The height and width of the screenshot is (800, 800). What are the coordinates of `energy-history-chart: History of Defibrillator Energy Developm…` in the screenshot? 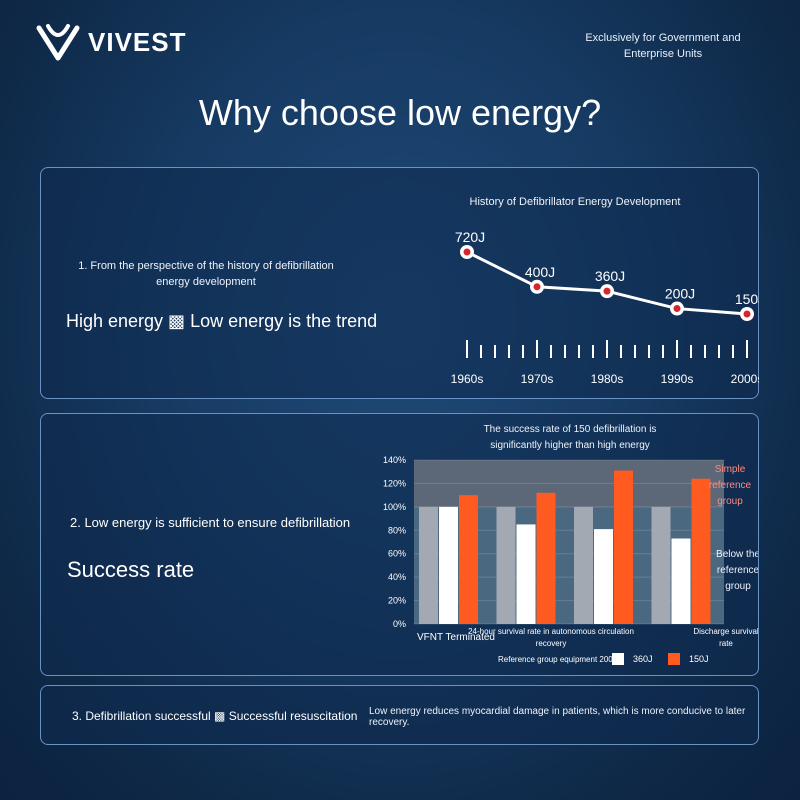 It's located at (605, 291).